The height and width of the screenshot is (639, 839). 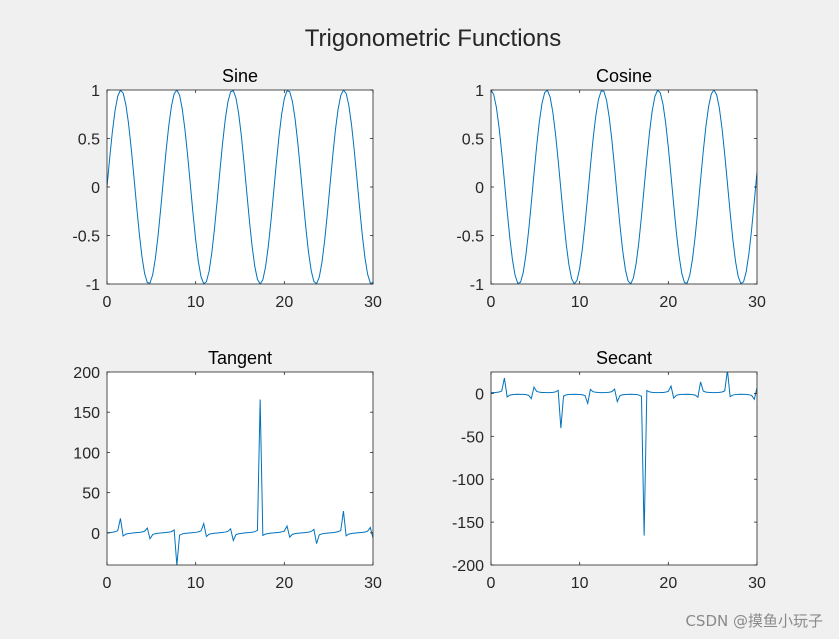 What do you see at coordinates (491, 583) in the screenshot?
I see `secant-xtick-label: 0` at bounding box center [491, 583].